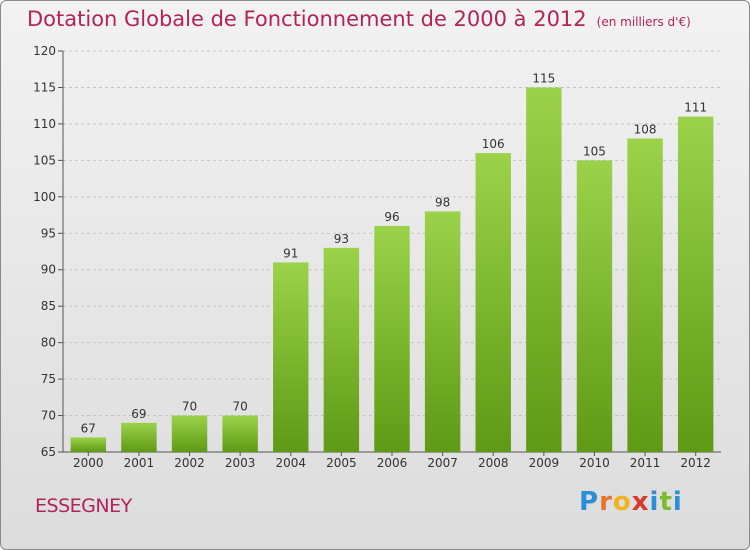 This screenshot has width=750, height=550. Describe the element at coordinates (391, 217) in the screenshot. I see `data-label-2006: 96` at that location.